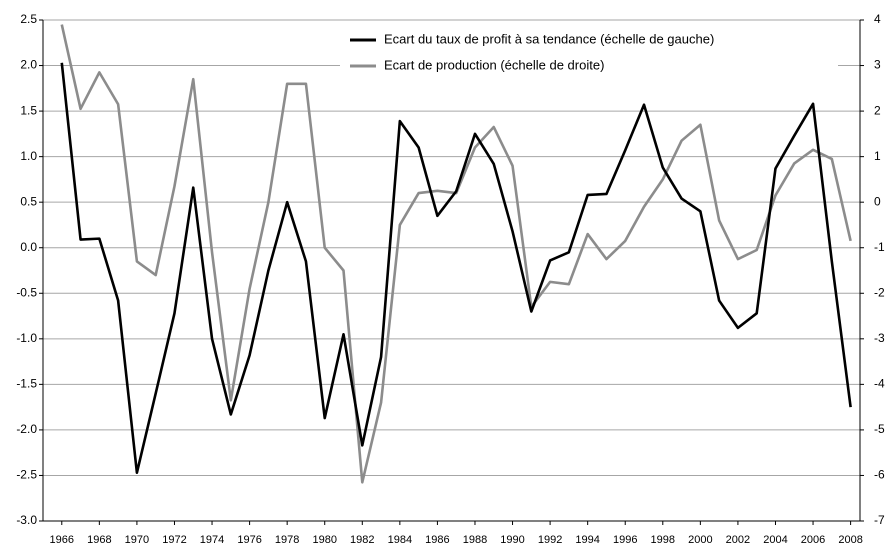 This screenshot has width=888, height=558. Describe the element at coordinates (550, 540) in the screenshot. I see `x-tick-label: 1992` at that location.